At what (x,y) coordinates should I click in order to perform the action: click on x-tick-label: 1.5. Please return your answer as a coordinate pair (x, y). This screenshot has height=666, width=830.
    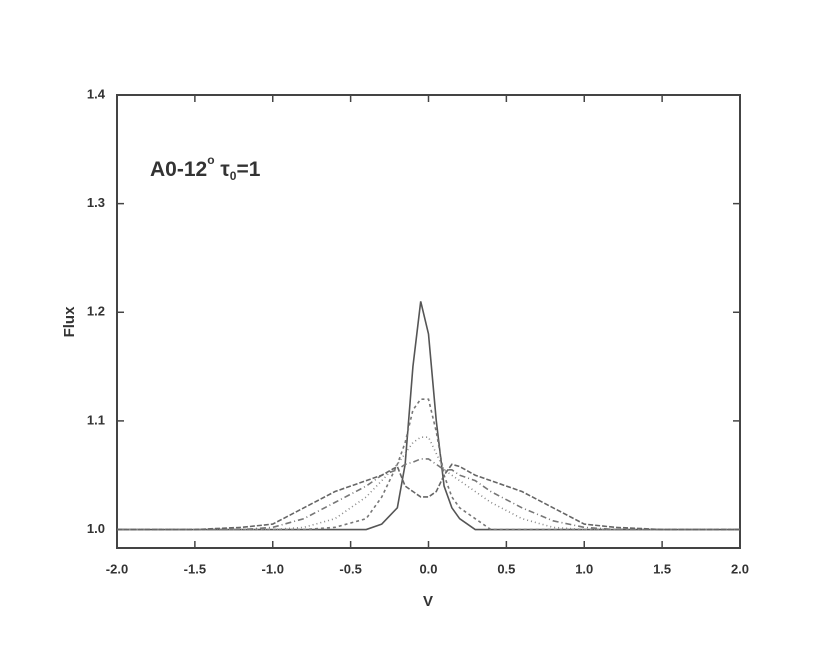
    Looking at the image, I should click on (662, 568).